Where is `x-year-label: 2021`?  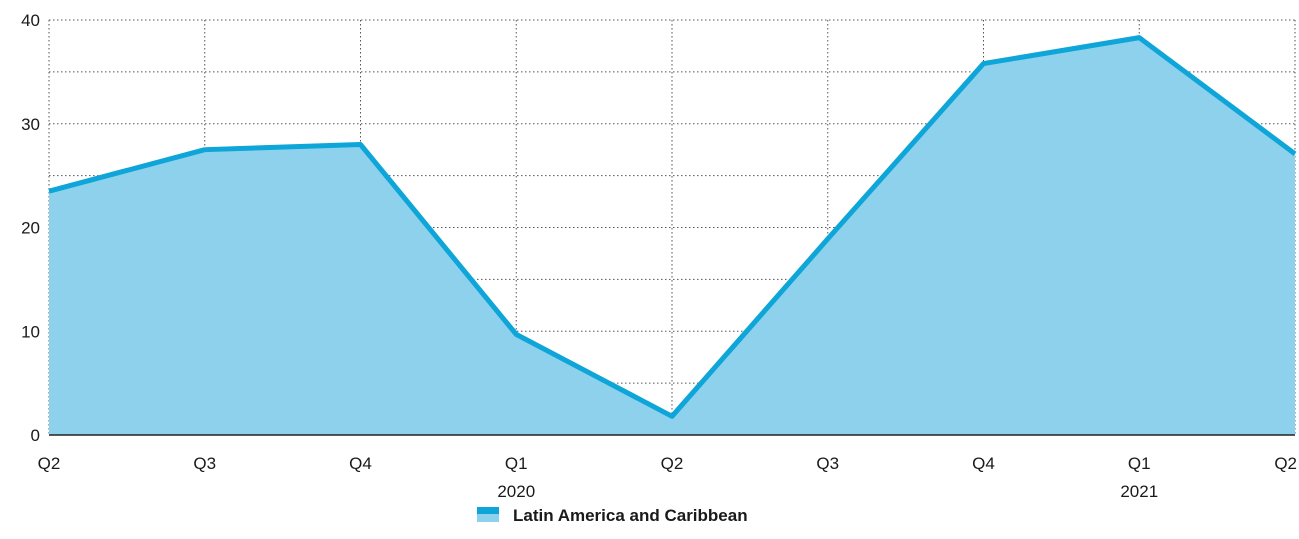
x-year-label: 2021 is located at coordinates (1139, 491).